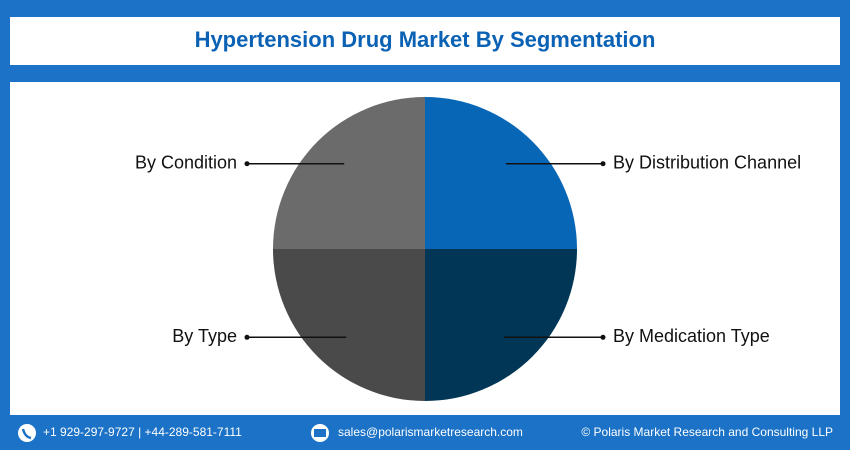  I want to click on slice-label: By Type, so click(204, 336).